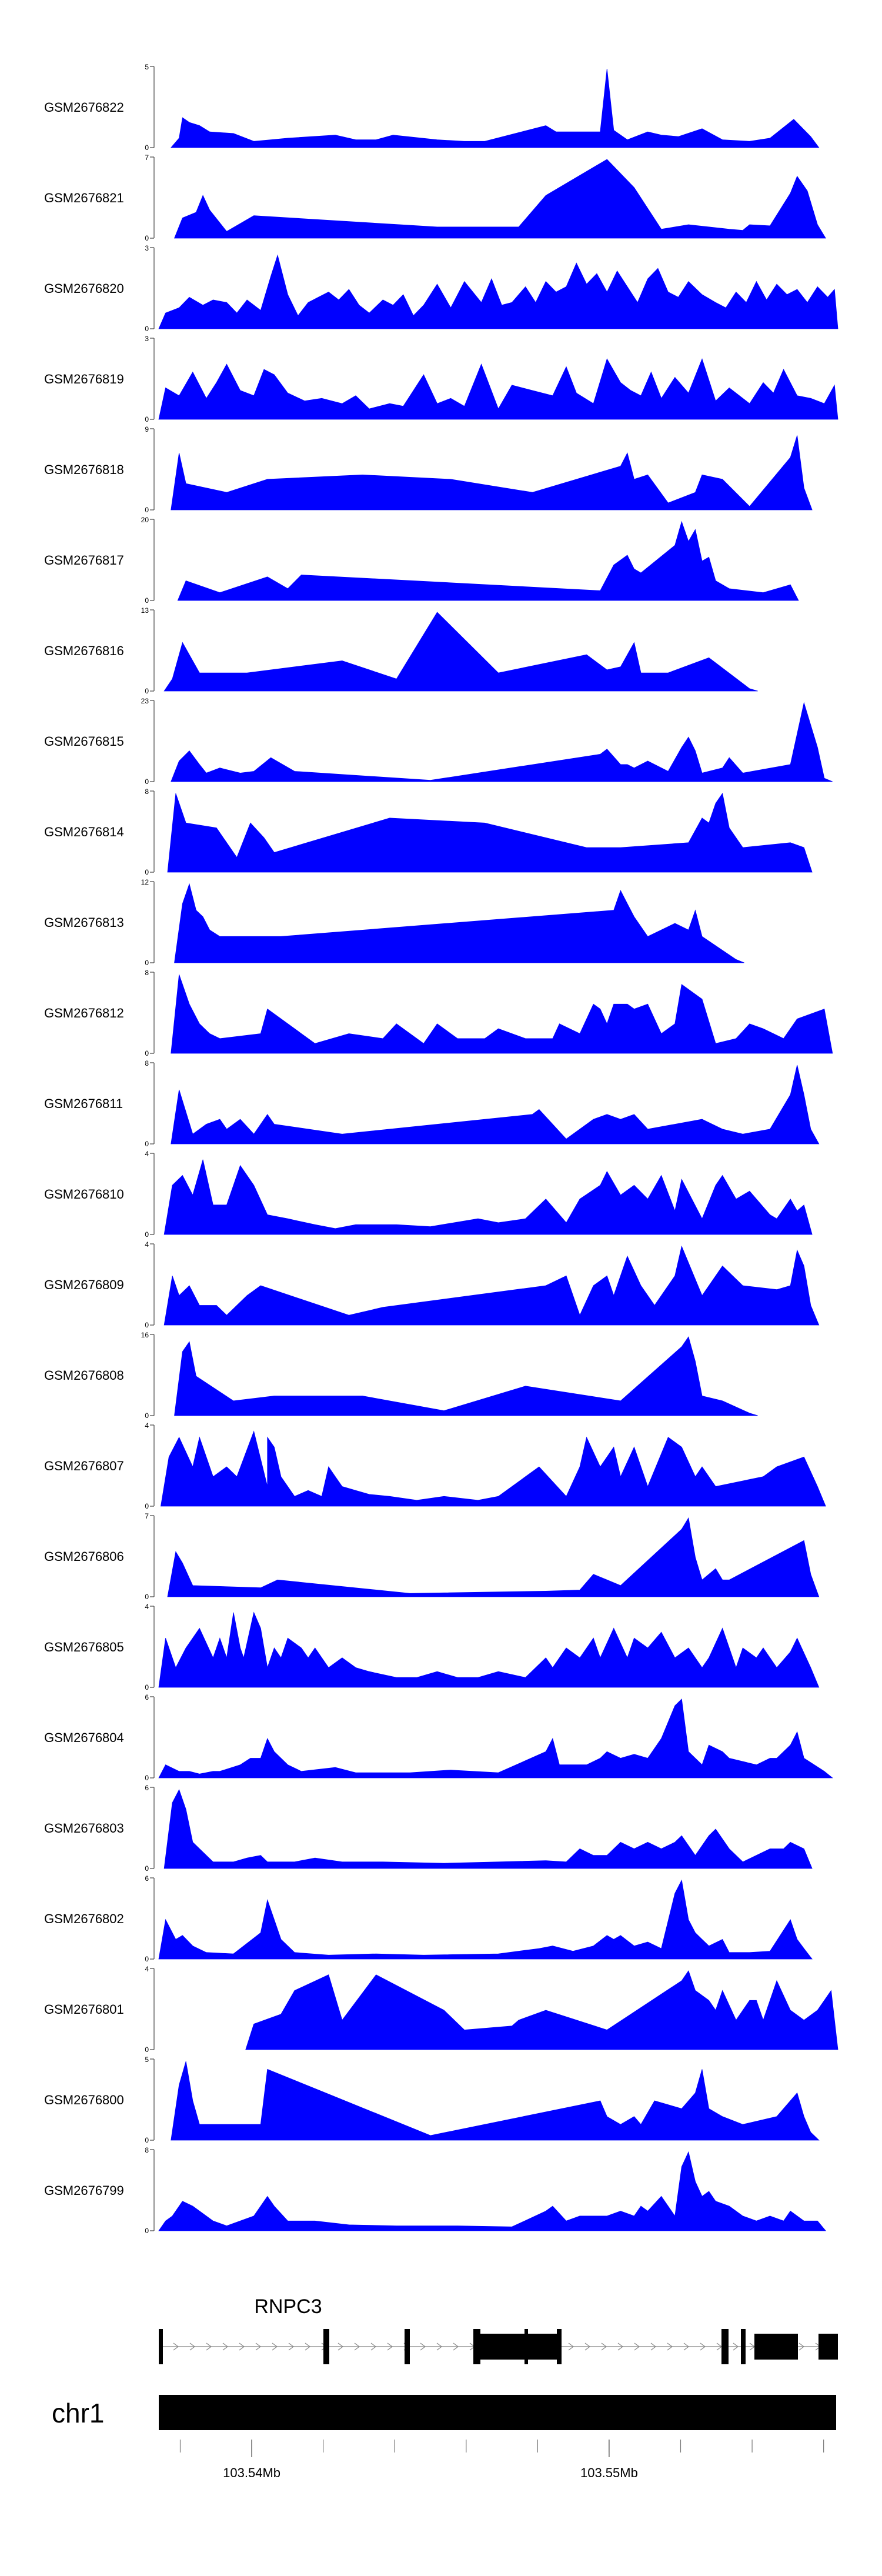 This screenshot has height=2576, width=882. What do you see at coordinates (84, 1375) in the screenshot?
I see `track-label: GSM2676808` at bounding box center [84, 1375].